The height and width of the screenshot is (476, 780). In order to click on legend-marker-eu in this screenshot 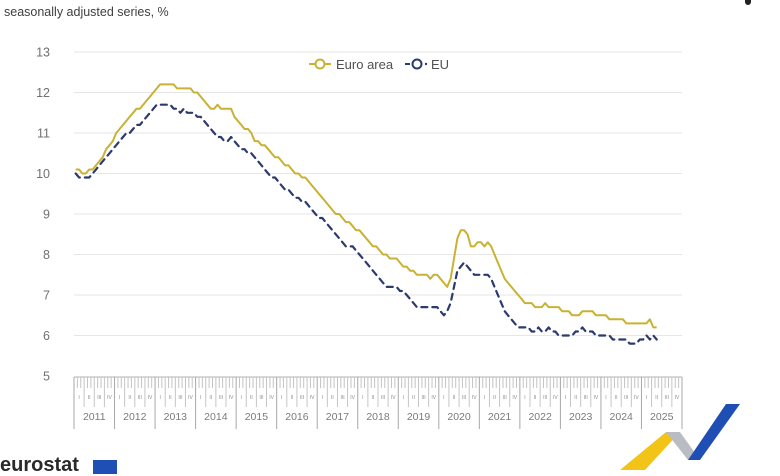, I will do `click(417, 64)`.